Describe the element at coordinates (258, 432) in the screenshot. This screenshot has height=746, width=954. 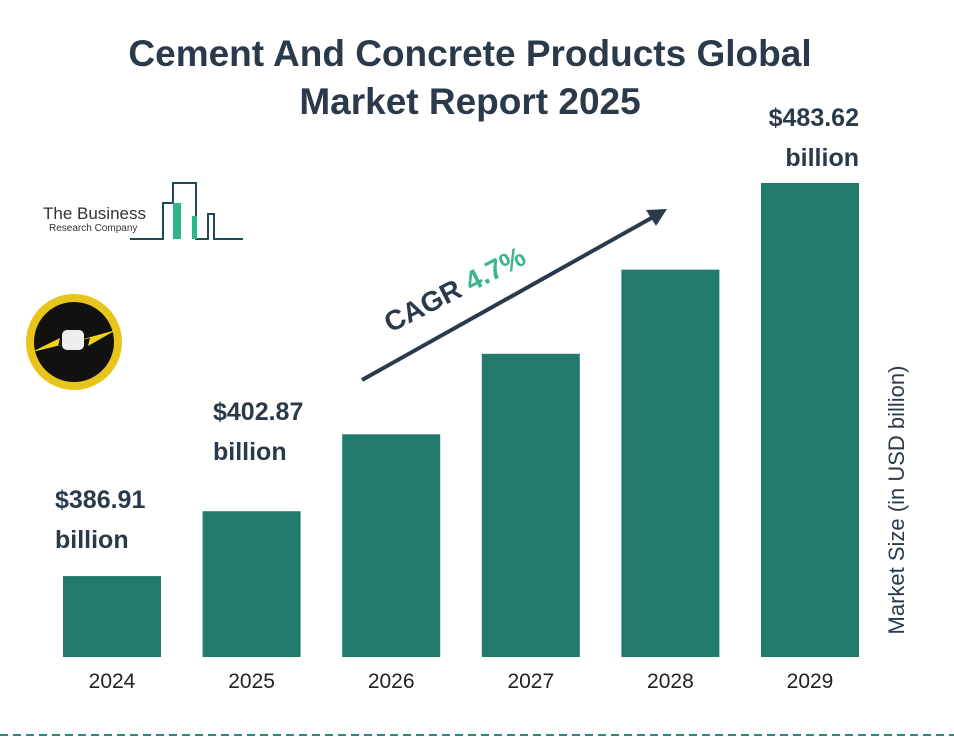
I see `data-label-2025: $402.87 billion` at that location.